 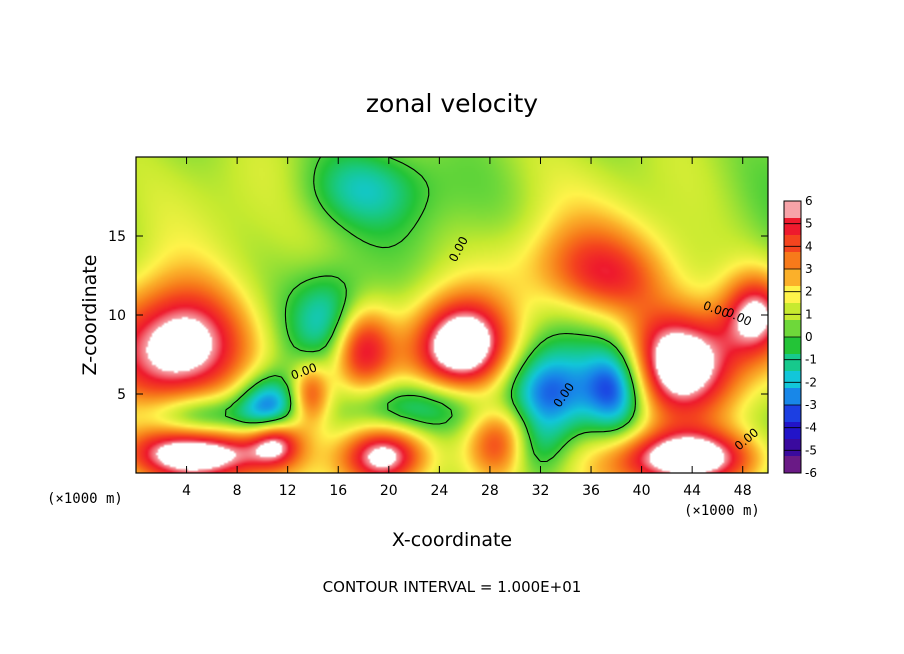 I want to click on x-tick-label: 4, so click(x=186, y=491).